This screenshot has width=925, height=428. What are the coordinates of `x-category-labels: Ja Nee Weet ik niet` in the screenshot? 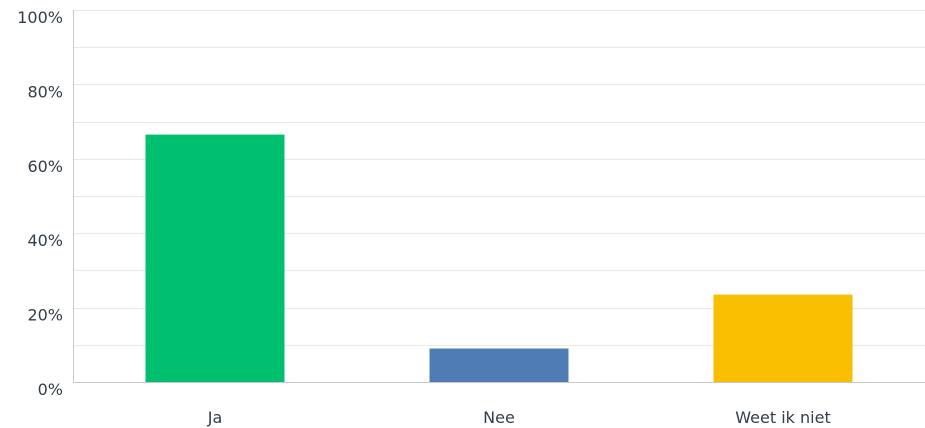 It's located at (519, 417).